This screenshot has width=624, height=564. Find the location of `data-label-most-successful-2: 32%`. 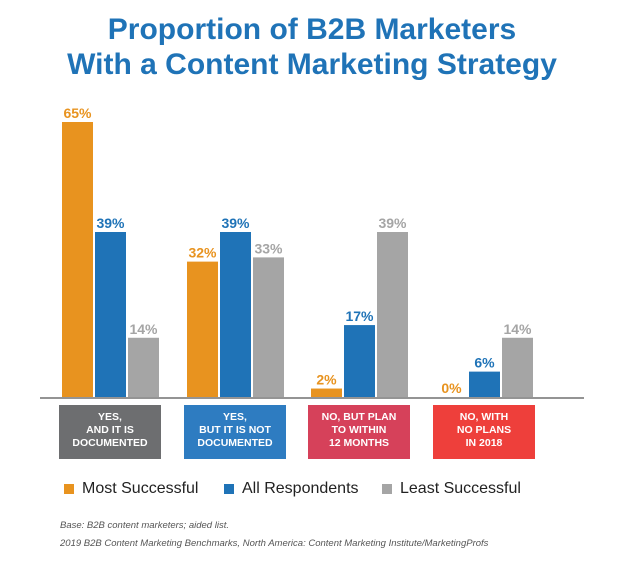

data-label-most-successful-2: 32% is located at coordinates (202, 253).